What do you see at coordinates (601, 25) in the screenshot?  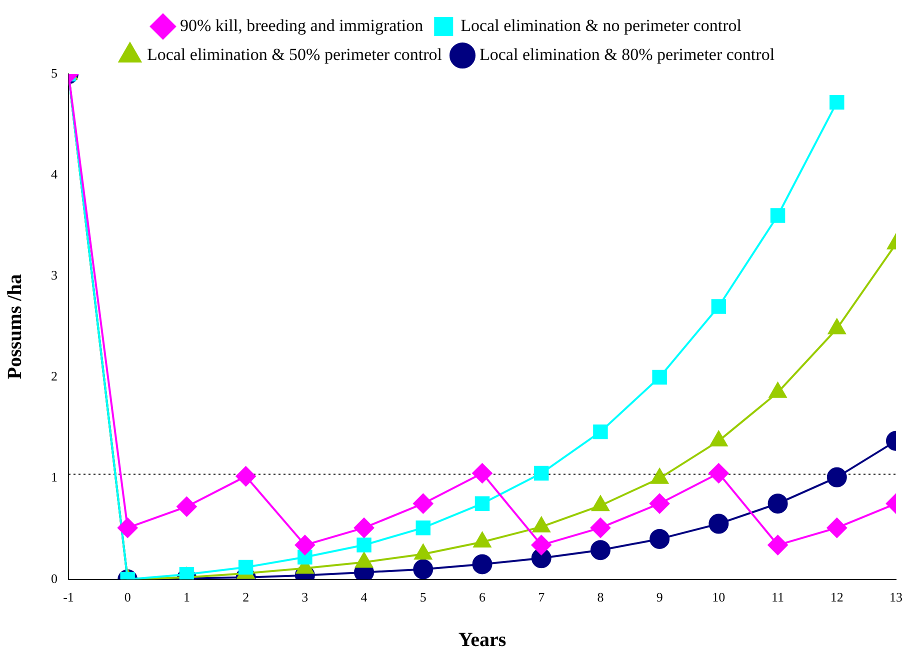 I see `legend-label: Local elimination & no perimeter control` at bounding box center [601, 25].